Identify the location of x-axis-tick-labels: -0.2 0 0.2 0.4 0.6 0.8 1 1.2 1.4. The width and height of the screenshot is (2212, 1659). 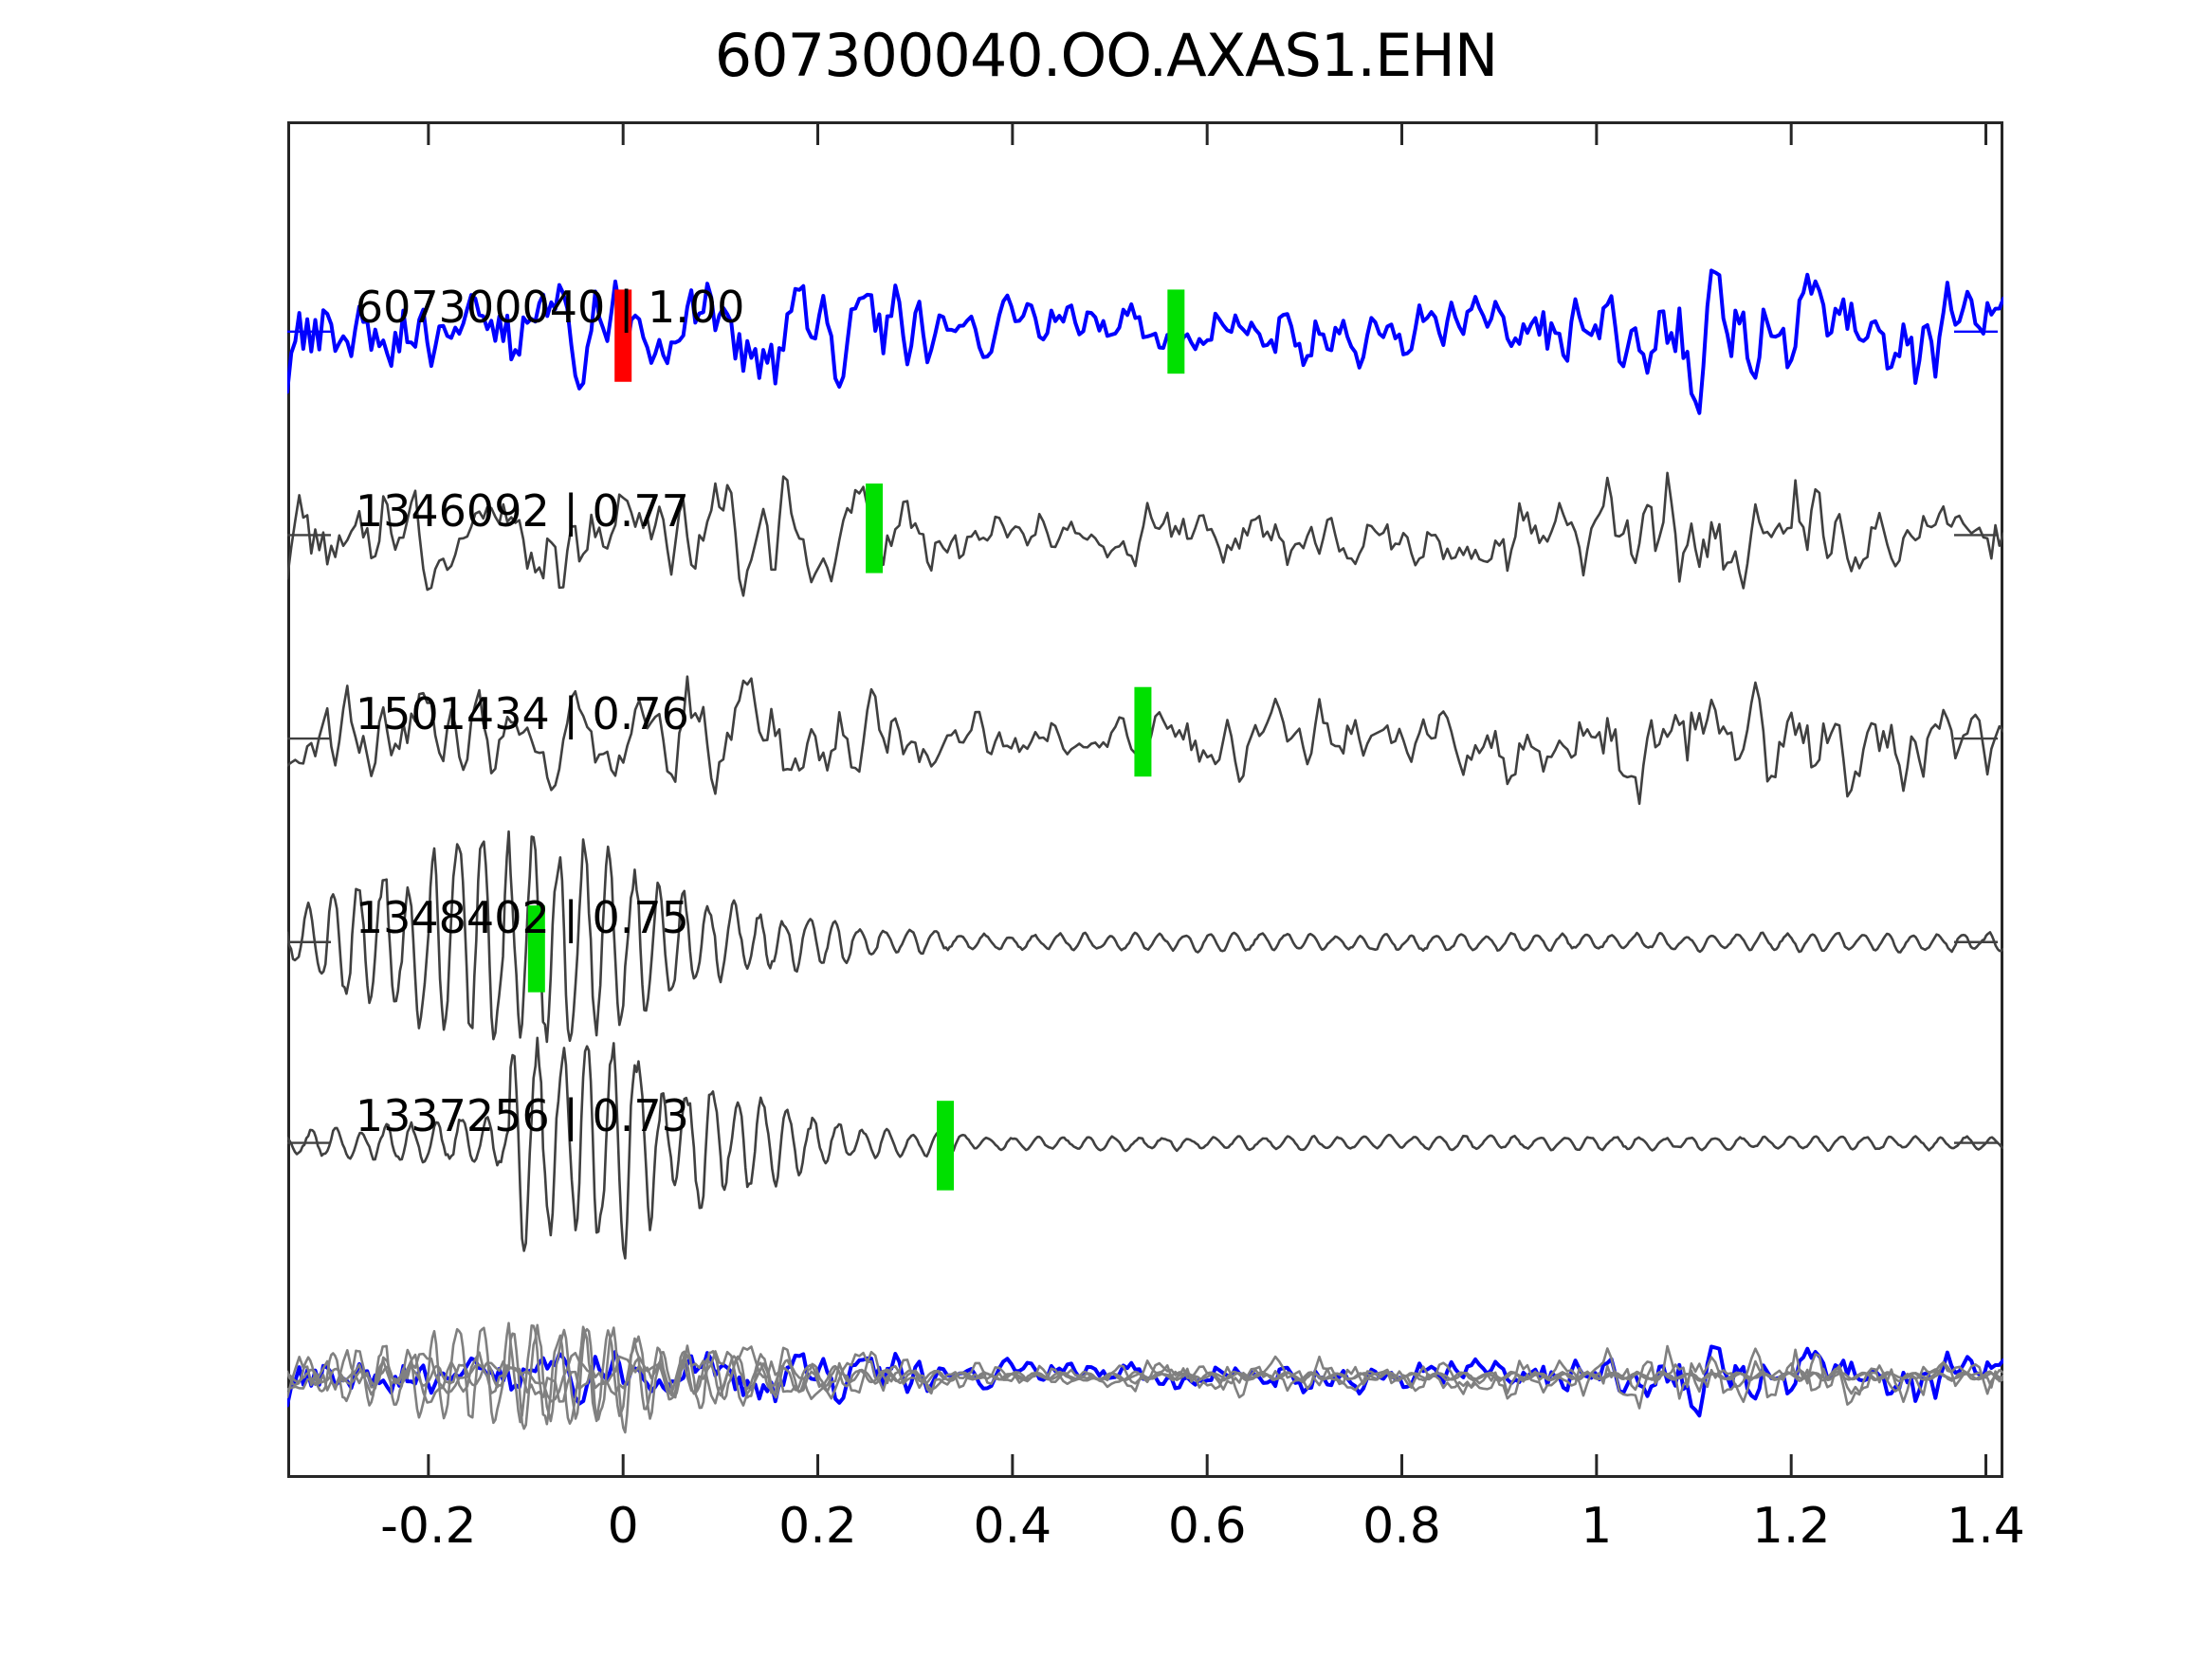
(1106, 1536).